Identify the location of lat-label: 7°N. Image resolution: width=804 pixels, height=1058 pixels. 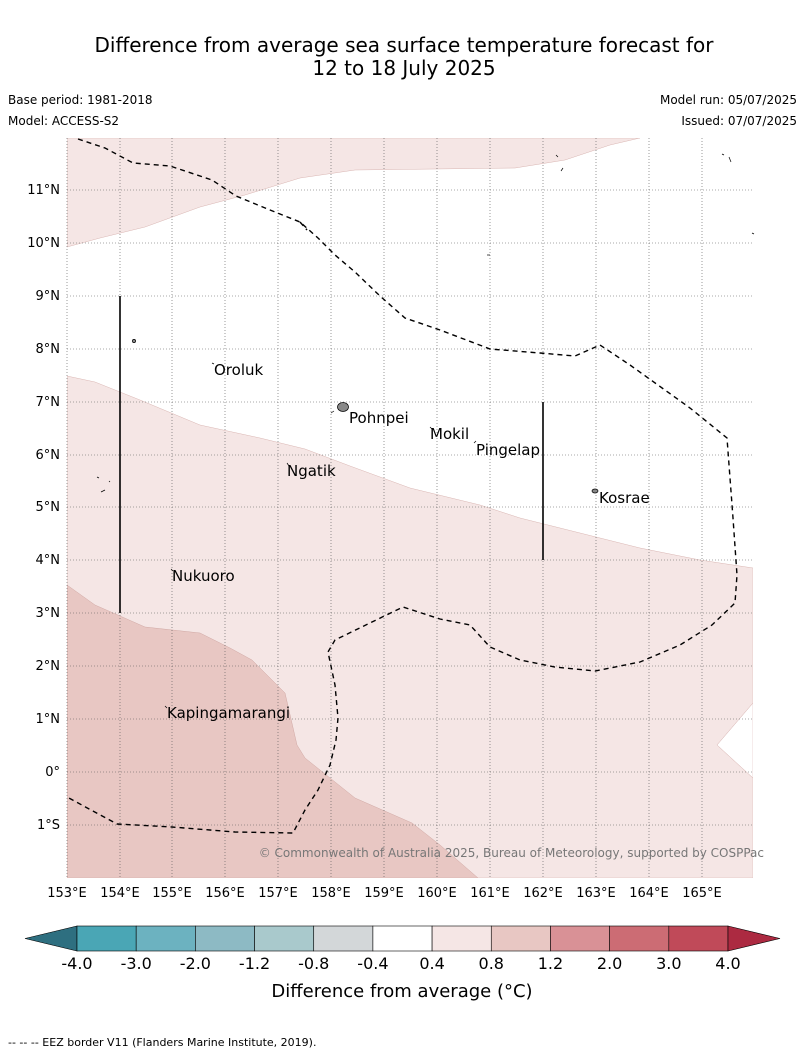
(48, 402).